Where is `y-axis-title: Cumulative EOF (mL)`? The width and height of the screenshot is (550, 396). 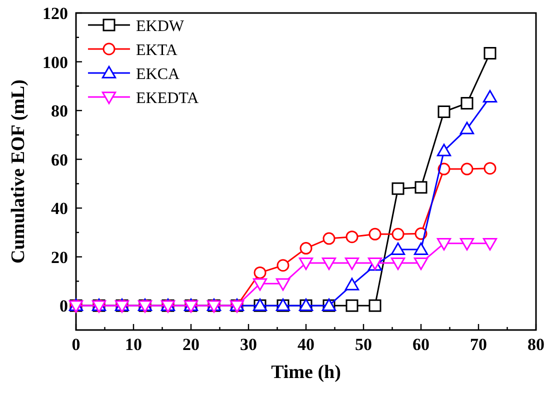
y-axis-title: Cumulative EOF (mL) is located at coordinates (18, 171).